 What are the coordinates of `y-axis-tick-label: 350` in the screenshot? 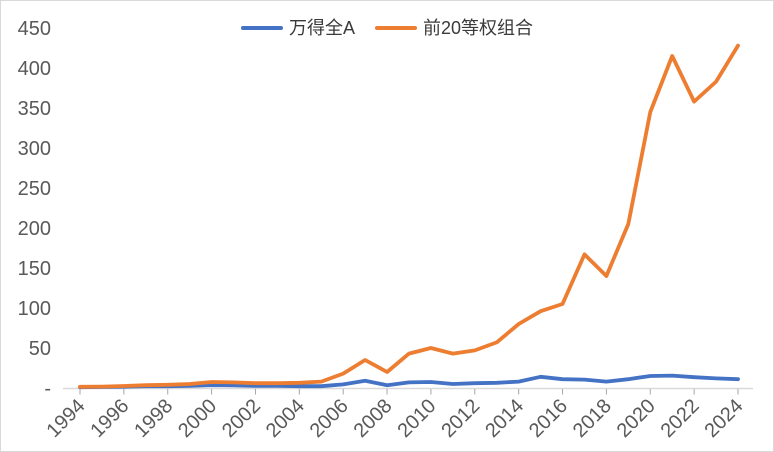 It's located at (34, 109).